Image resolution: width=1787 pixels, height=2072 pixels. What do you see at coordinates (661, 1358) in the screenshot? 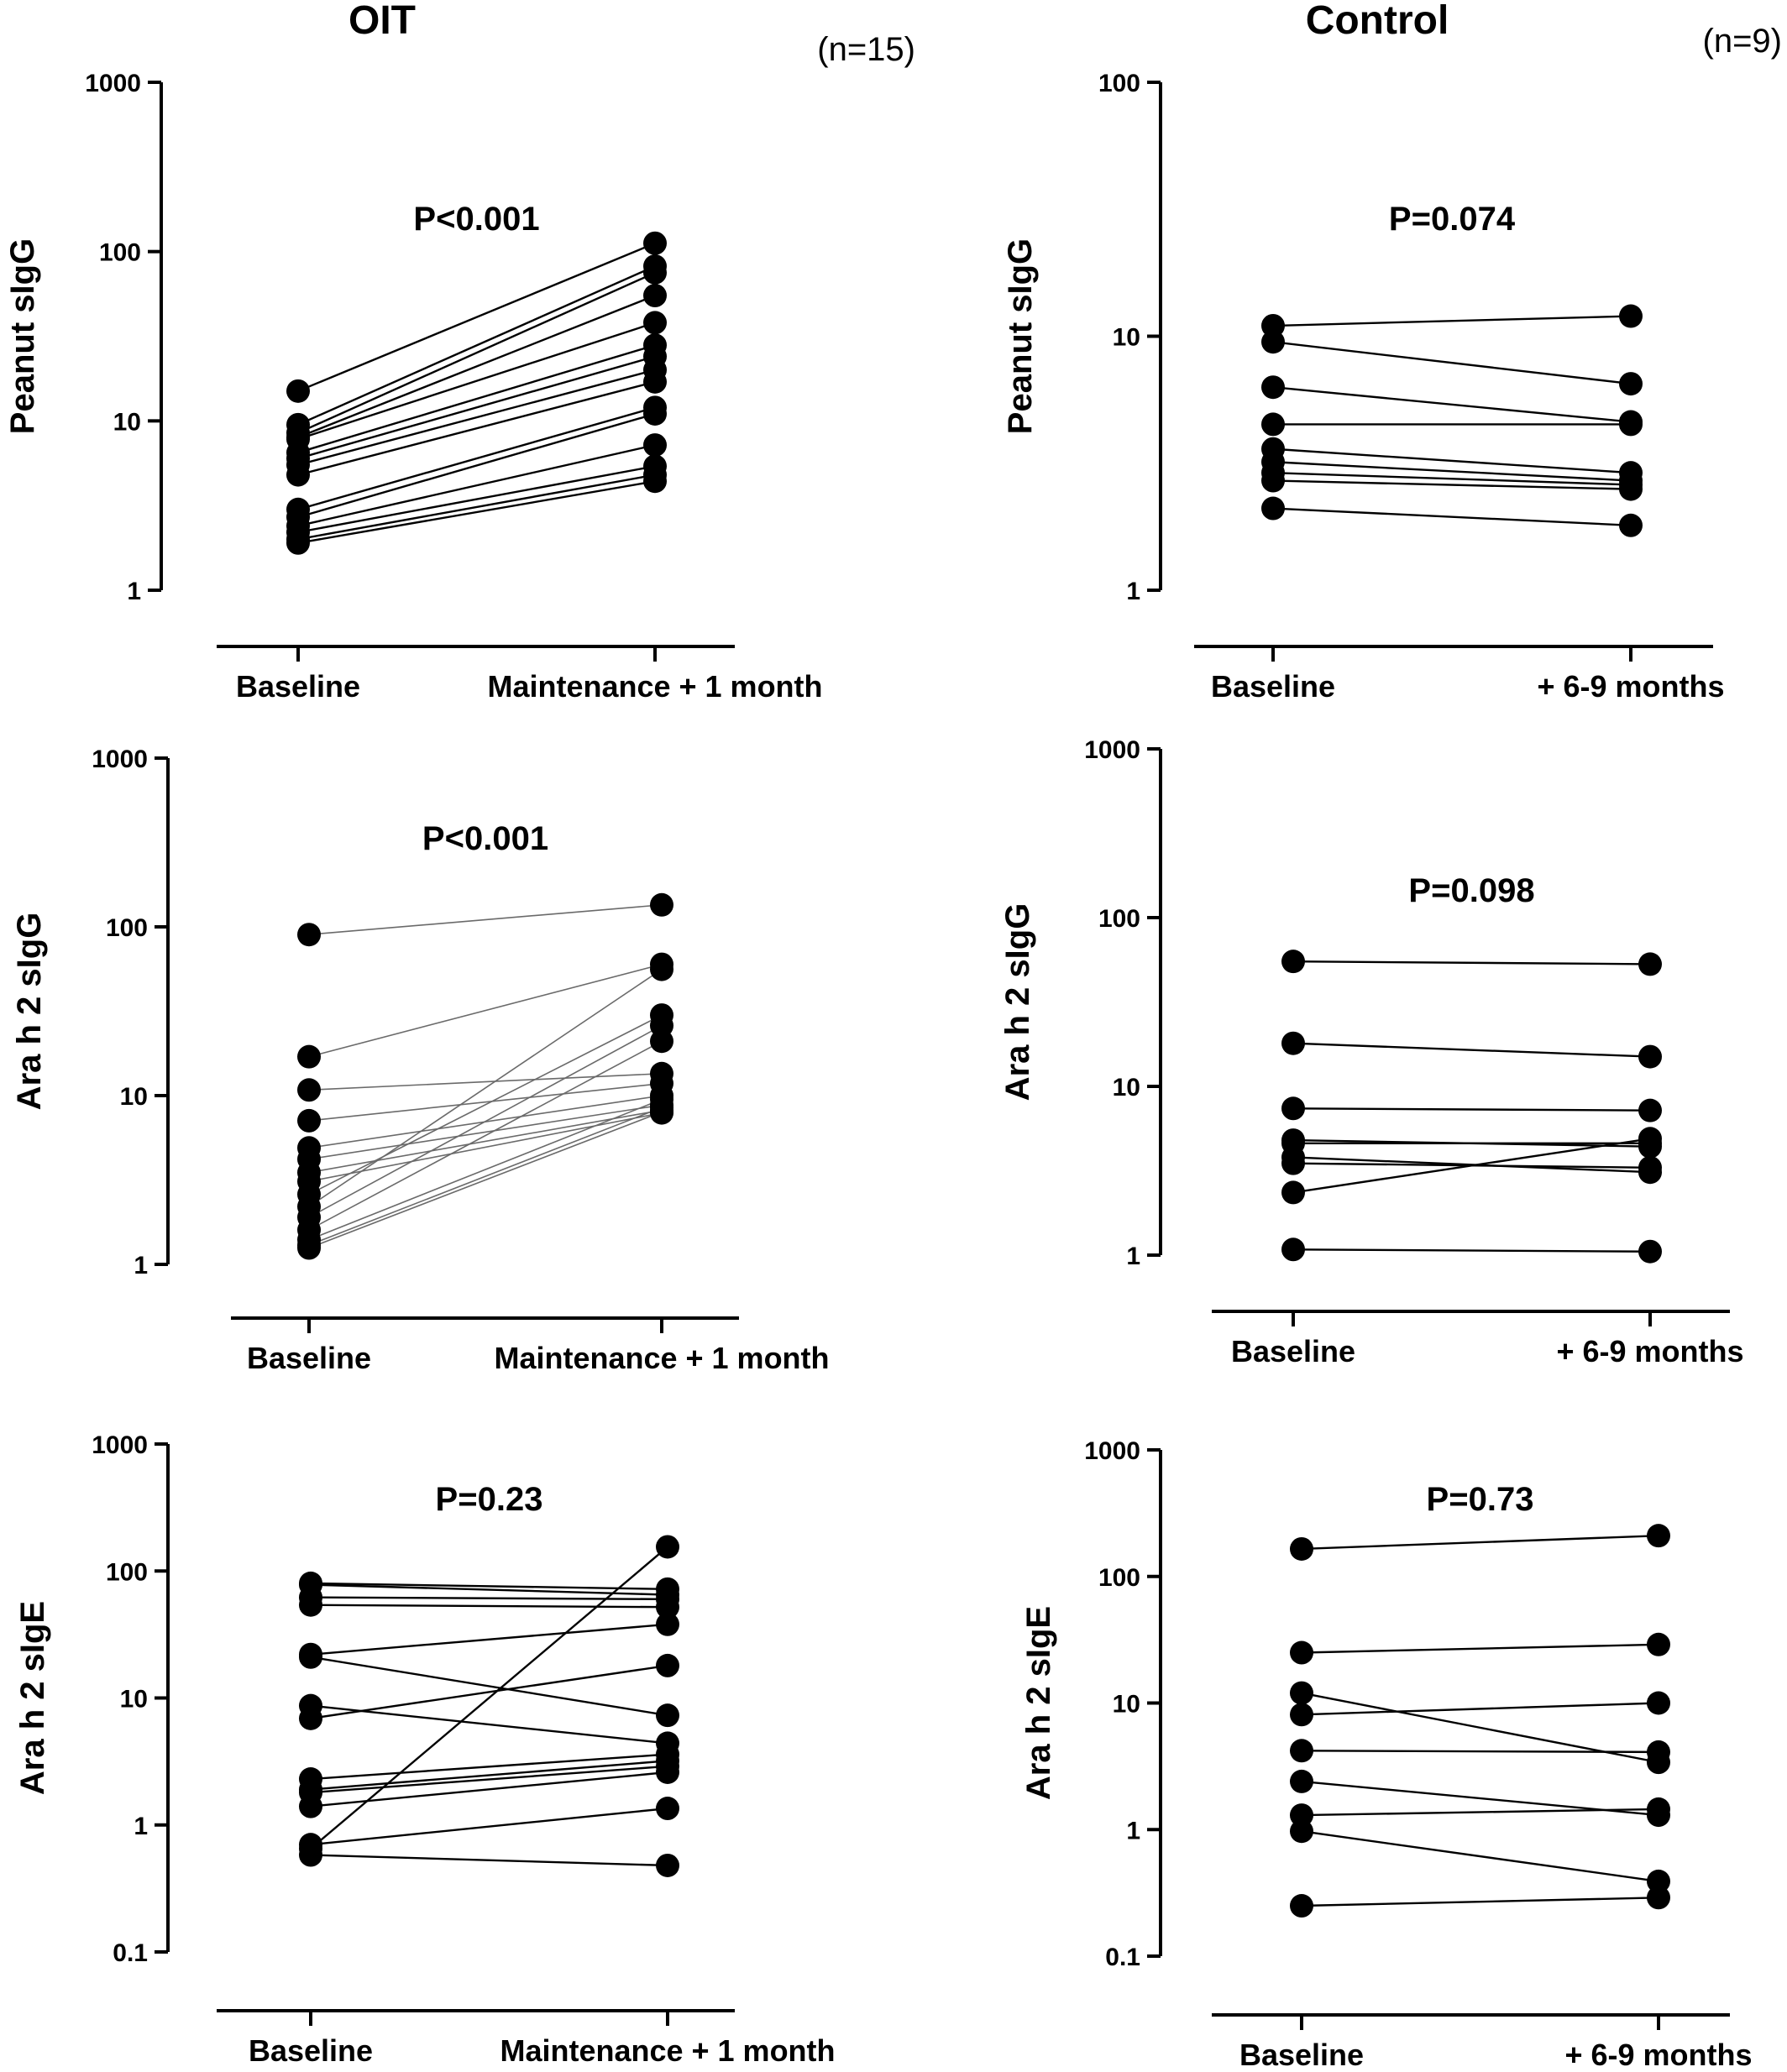
I see `x-category-label: Maintenance + 1 month` at bounding box center [661, 1358].